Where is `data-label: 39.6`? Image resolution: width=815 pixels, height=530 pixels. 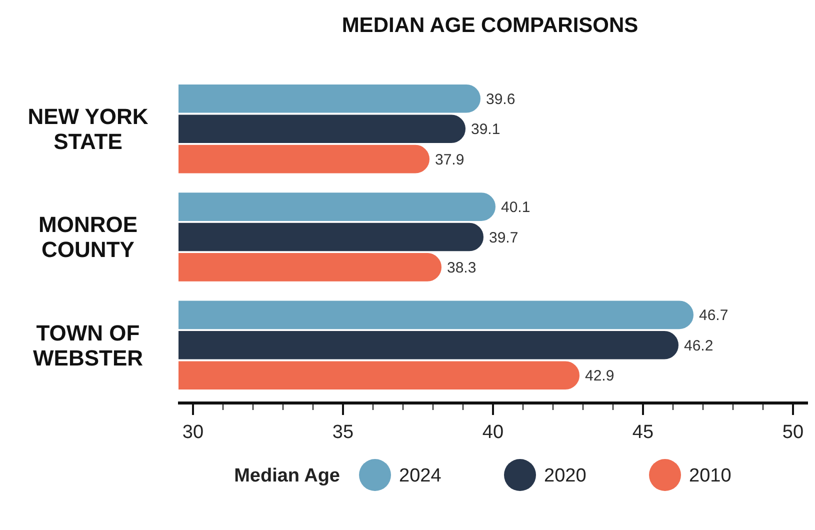 data-label: 39.6 is located at coordinates (501, 99).